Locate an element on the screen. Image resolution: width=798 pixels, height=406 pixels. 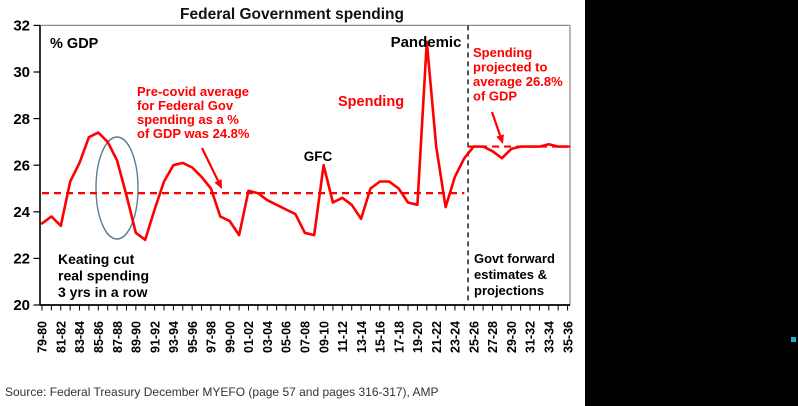
x-axis-label: 23-24 is located at coordinates (456, 337).